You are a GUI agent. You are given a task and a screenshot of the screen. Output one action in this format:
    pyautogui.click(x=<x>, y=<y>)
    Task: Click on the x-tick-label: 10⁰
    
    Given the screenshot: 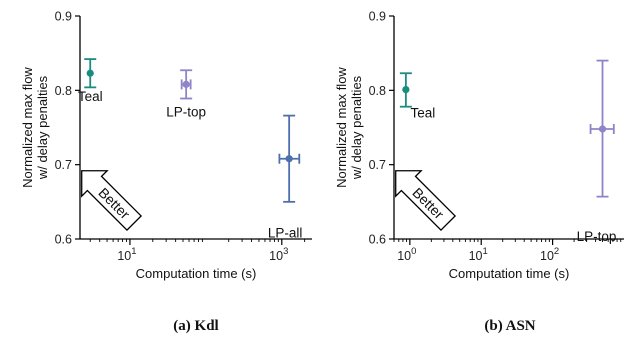 What is the action you would take?
    pyautogui.click(x=406, y=254)
    